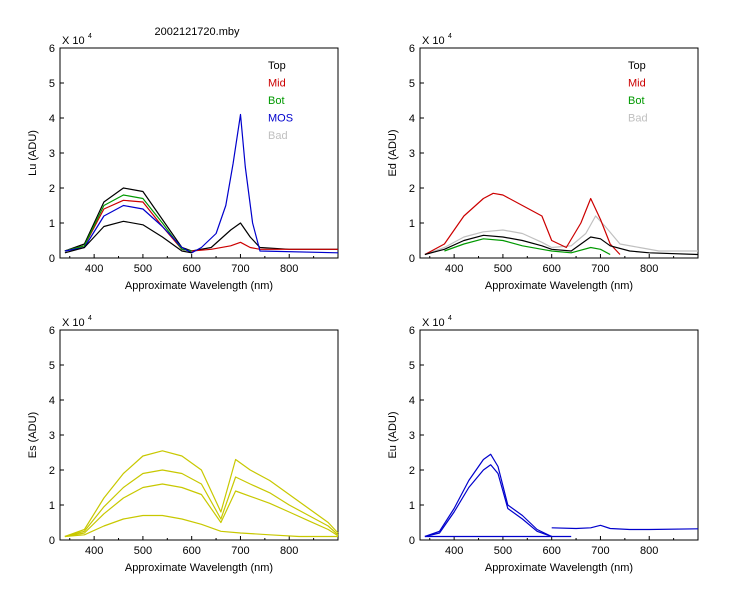 This screenshot has height=605, width=750. What do you see at coordinates (289, 551) in the screenshot?
I see `es-x-tick-label: 800` at bounding box center [289, 551].